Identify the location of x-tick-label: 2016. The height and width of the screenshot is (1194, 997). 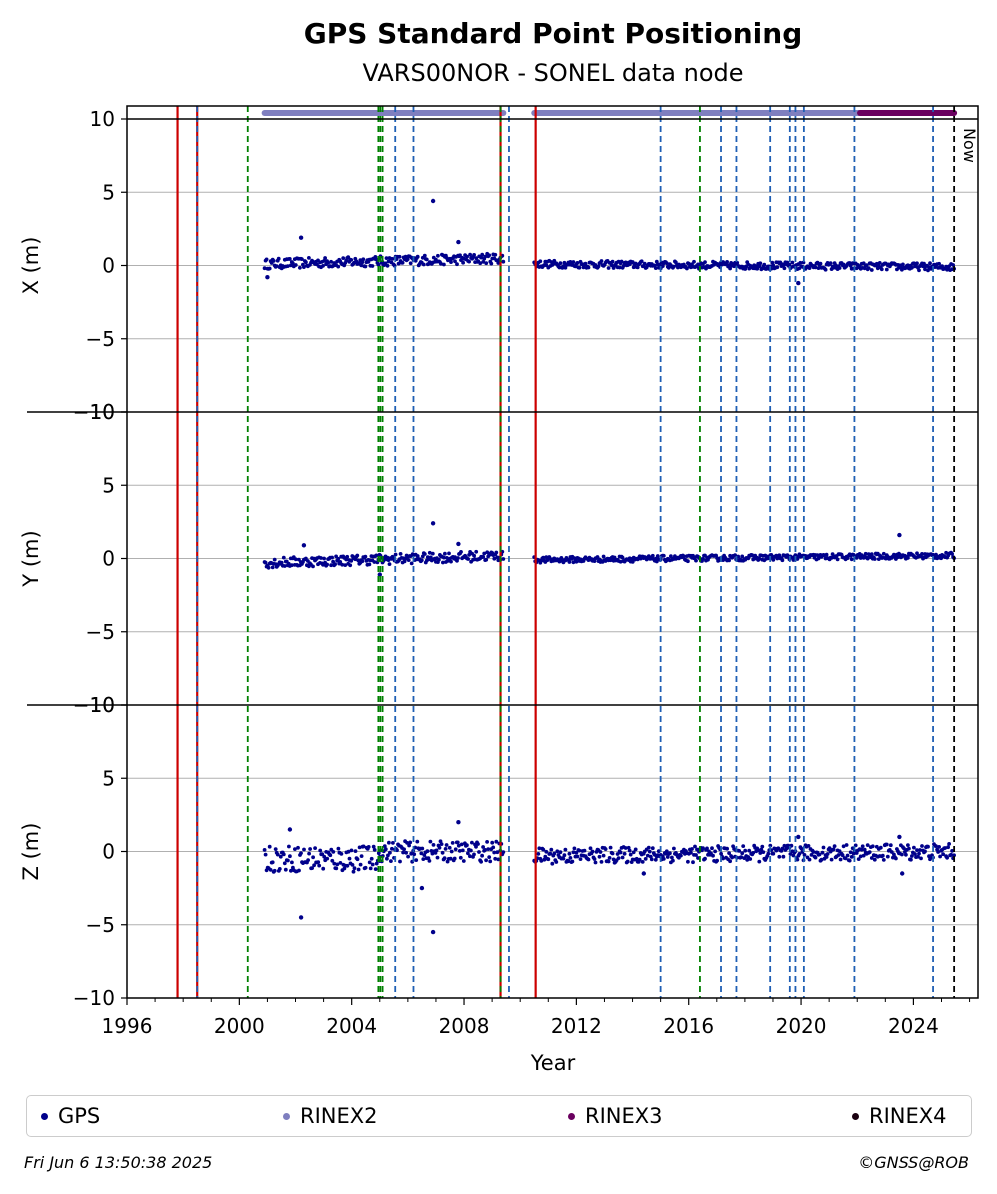
(688, 1026).